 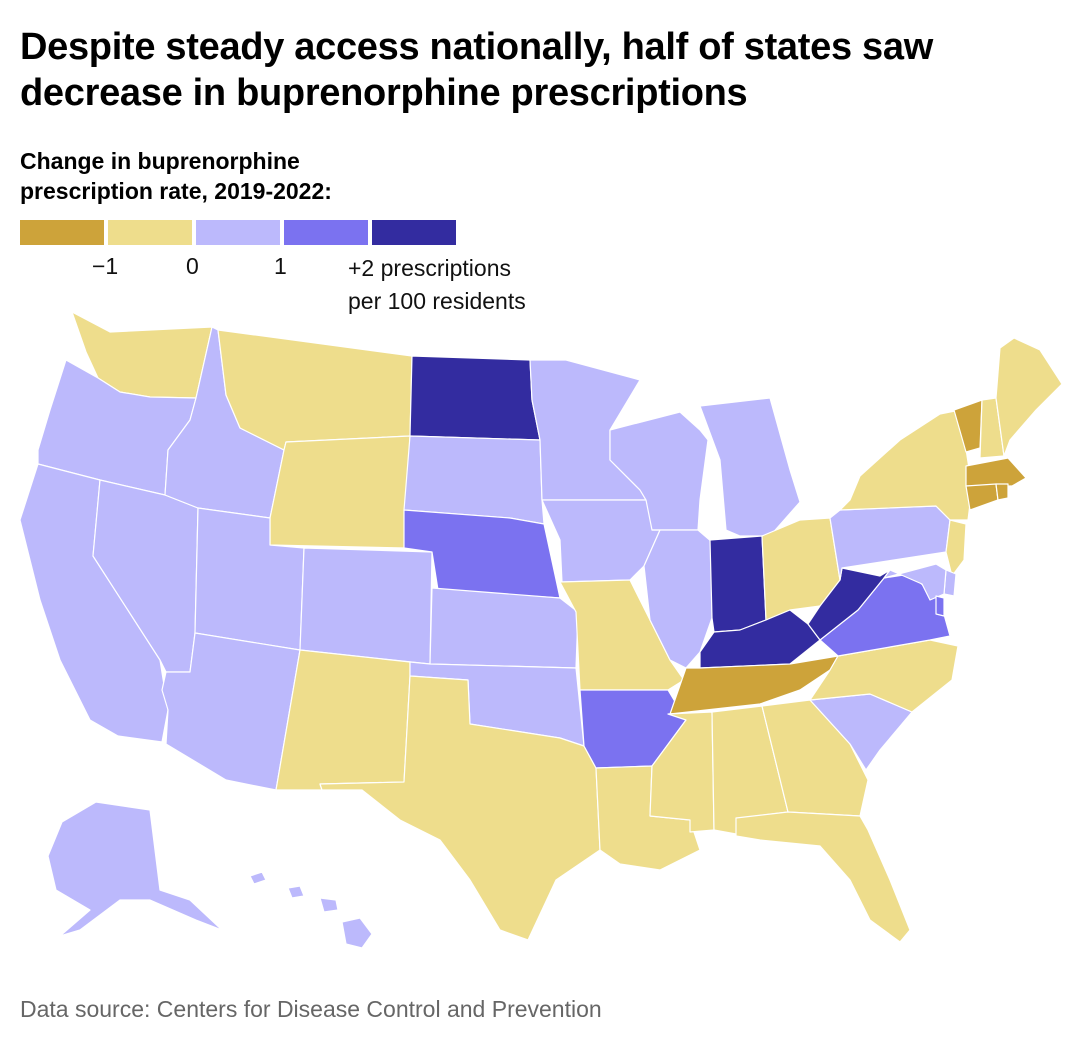 I want to click on state-IN, so click(x=738, y=584).